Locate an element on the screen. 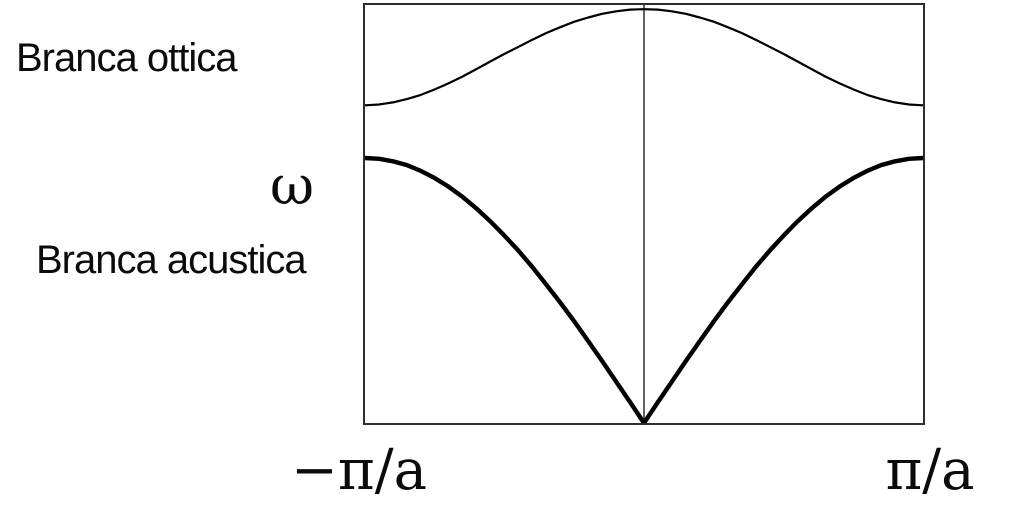 The height and width of the screenshot is (511, 1024). omega-axis-label: ω is located at coordinates (292, 185).